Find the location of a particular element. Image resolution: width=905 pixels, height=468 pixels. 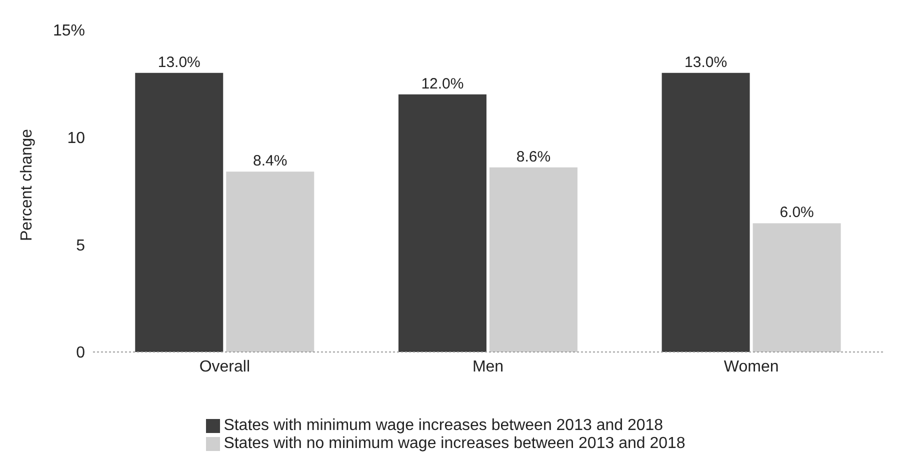

legend-label: States with minimum wage increases between 2013 and 2018 is located at coordinates (444, 425).